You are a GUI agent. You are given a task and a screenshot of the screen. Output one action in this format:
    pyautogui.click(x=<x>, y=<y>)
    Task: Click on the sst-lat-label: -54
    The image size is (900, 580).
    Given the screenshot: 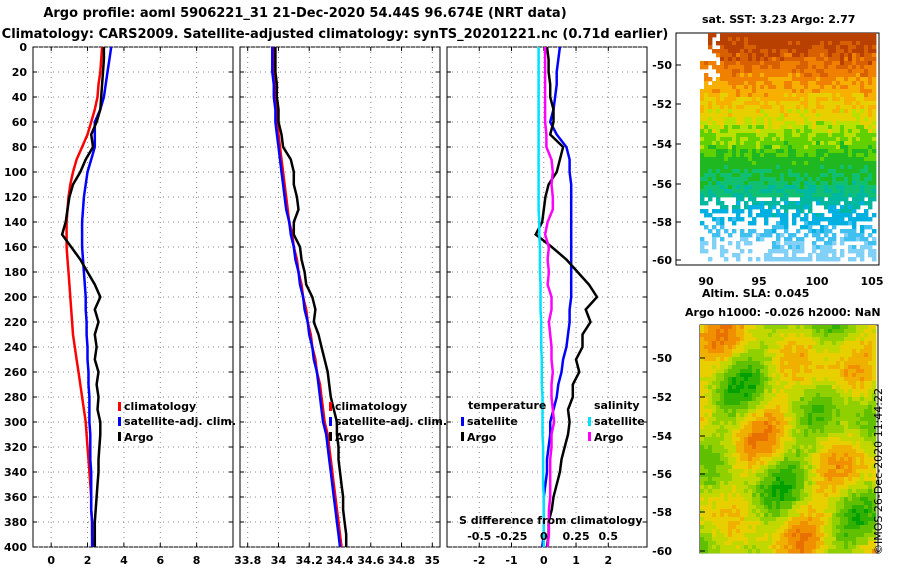 What is the action you would take?
    pyautogui.click(x=662, y=144)
    